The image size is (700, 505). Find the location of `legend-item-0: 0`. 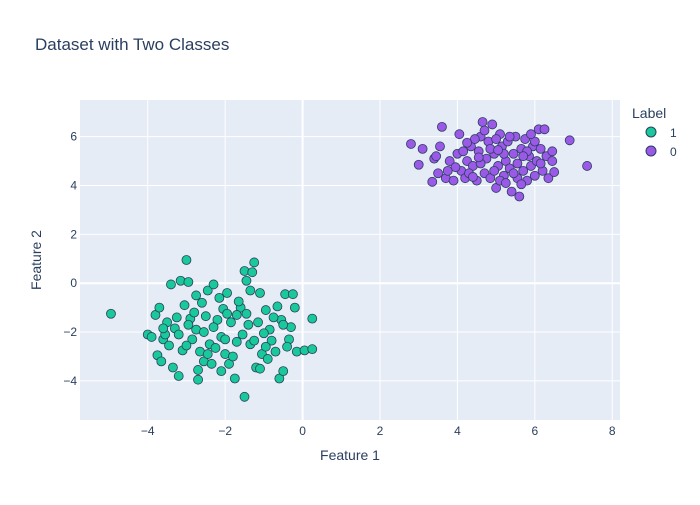

legend-item-0: 0 is located at coordinates (661, 152).